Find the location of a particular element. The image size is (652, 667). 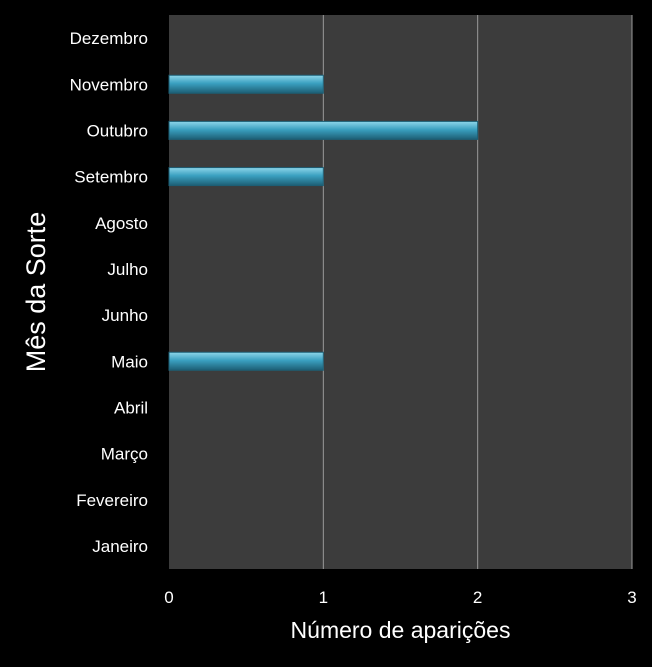

y-tick-label: Agosto is located at coordinates (121, 223).